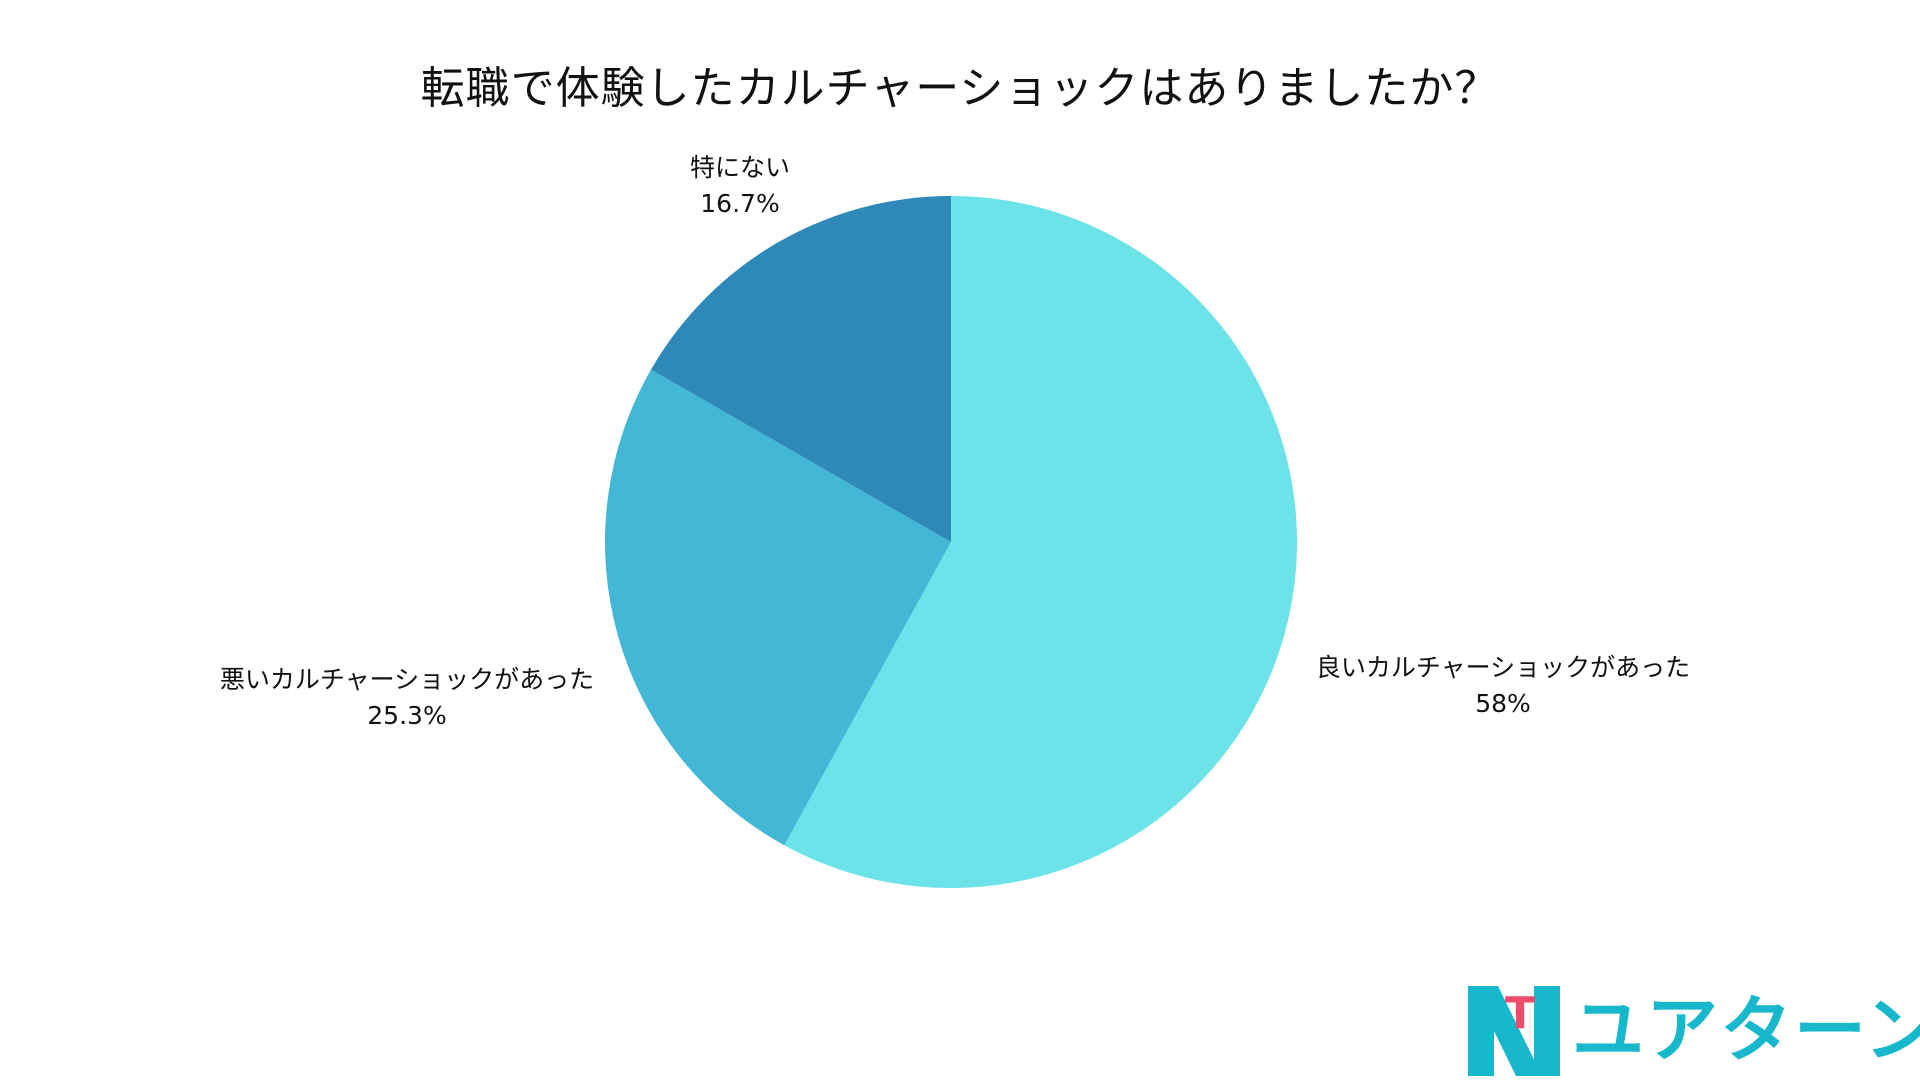  I want to click on logo-mark-right, so click(1547, 1031).